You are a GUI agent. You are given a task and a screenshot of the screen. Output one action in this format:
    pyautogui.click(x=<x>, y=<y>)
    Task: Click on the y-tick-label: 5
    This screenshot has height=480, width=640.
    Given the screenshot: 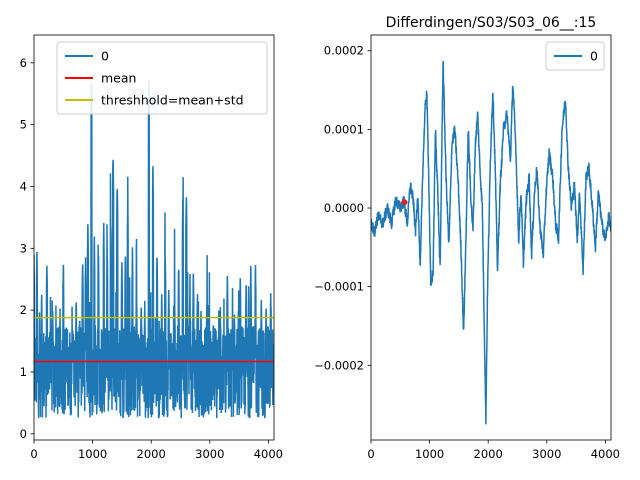 What is the action you would take?
    pyautogui.click(x=23, y=125)
    